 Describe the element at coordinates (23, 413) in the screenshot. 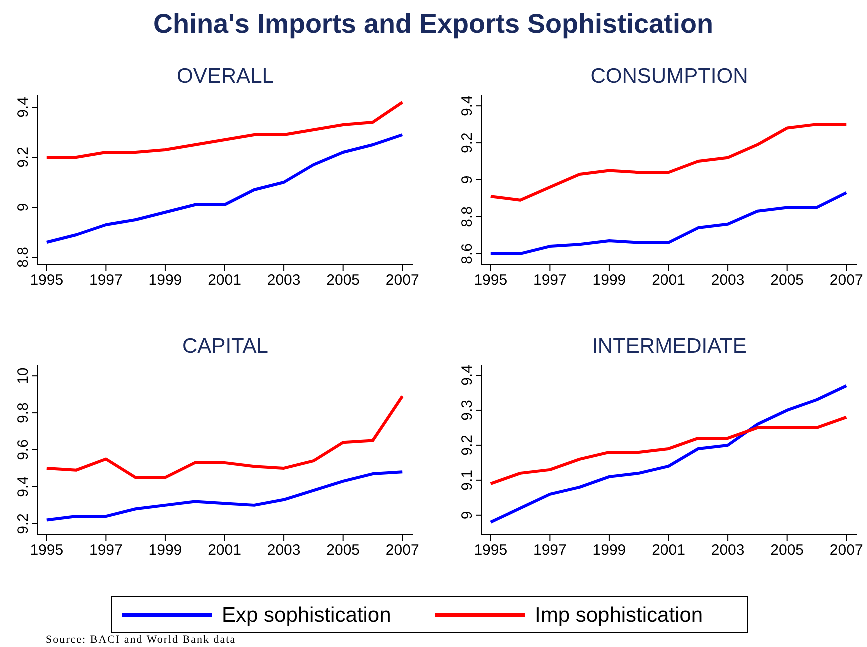

I see `y-tick-label: 9.8` at that location.